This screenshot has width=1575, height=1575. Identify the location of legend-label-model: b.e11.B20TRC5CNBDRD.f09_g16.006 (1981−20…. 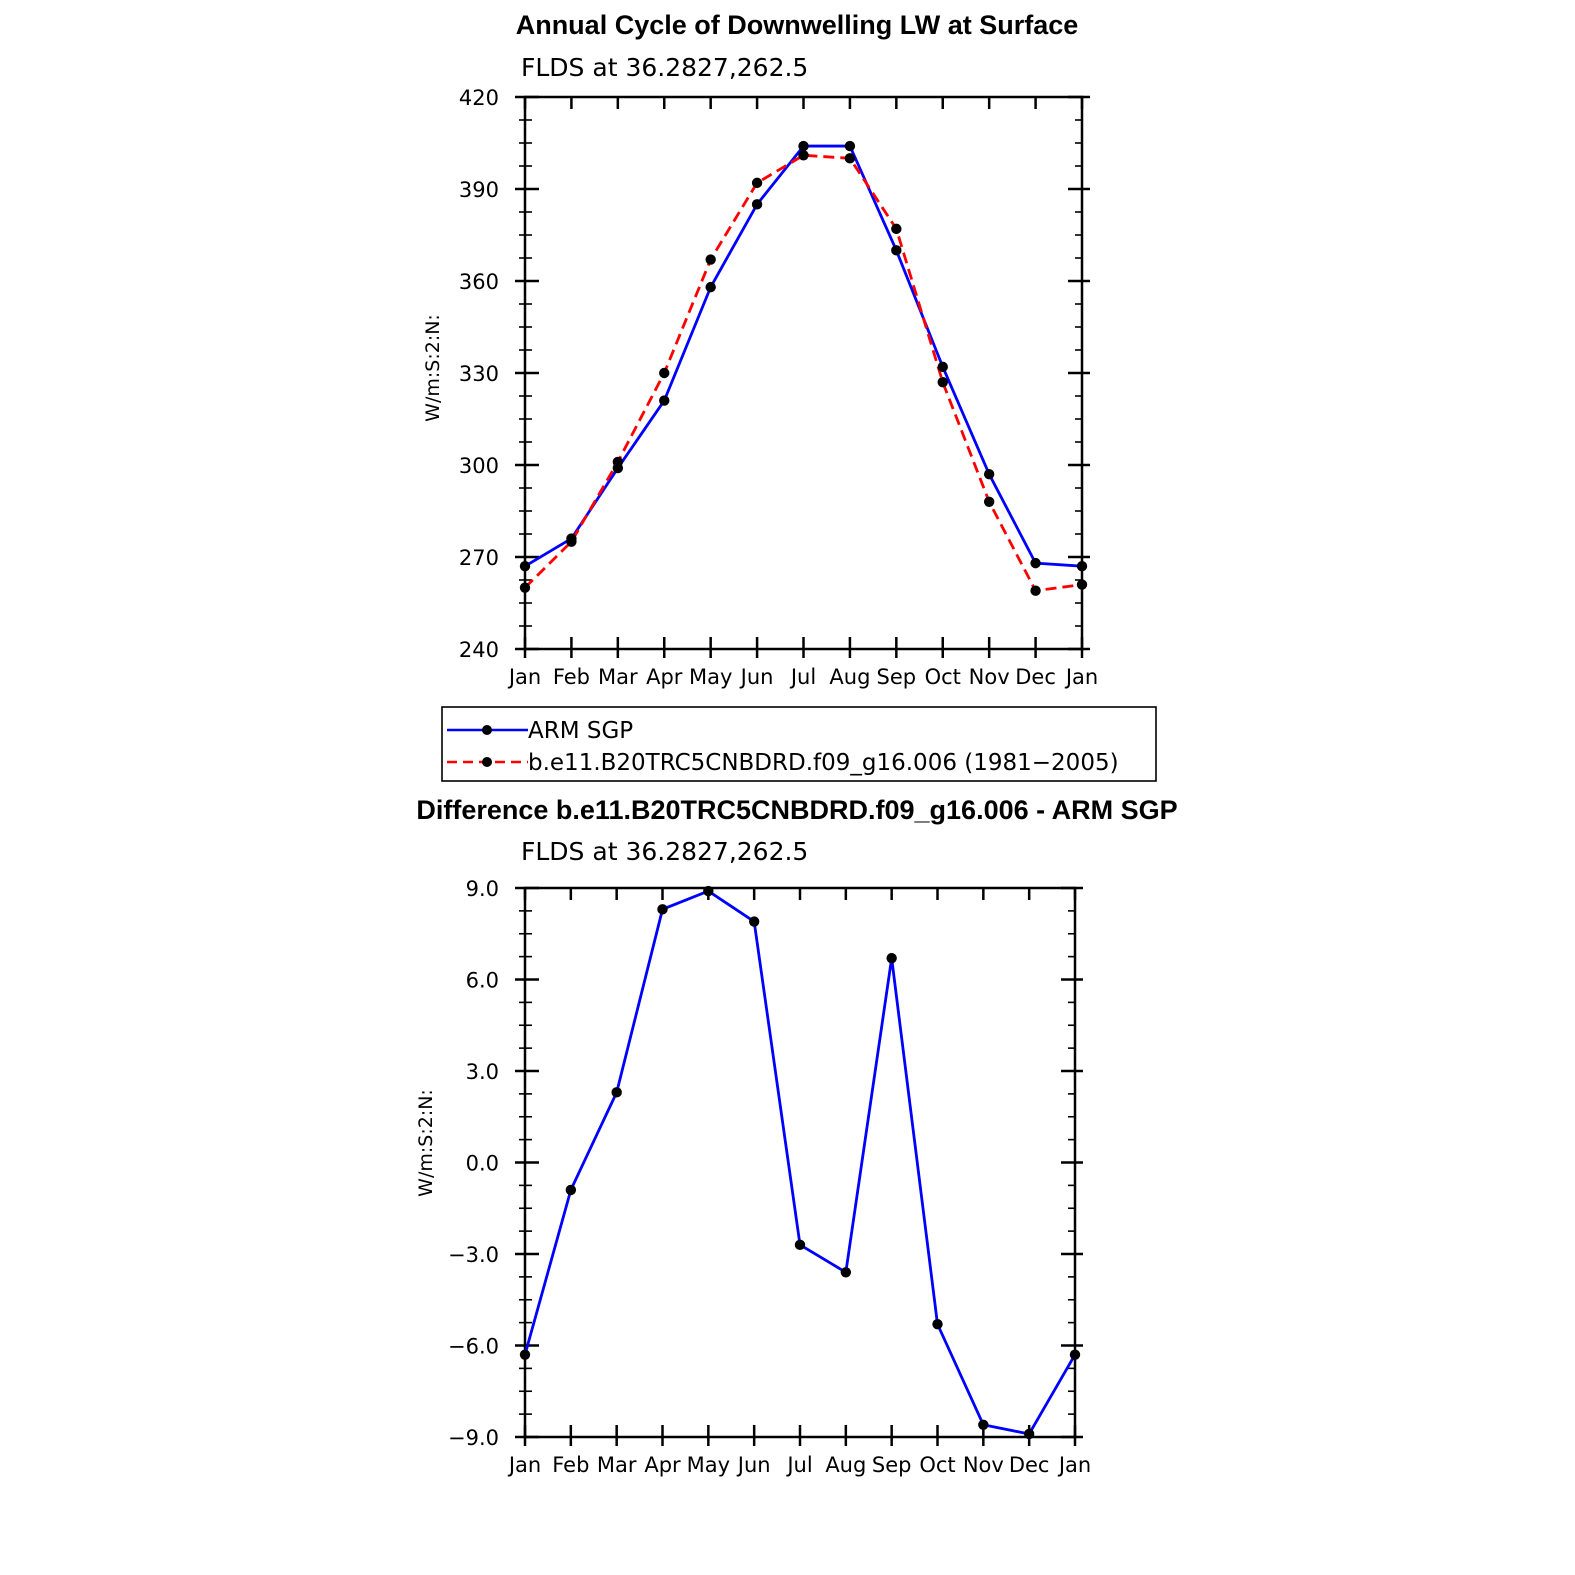
(823, 763).